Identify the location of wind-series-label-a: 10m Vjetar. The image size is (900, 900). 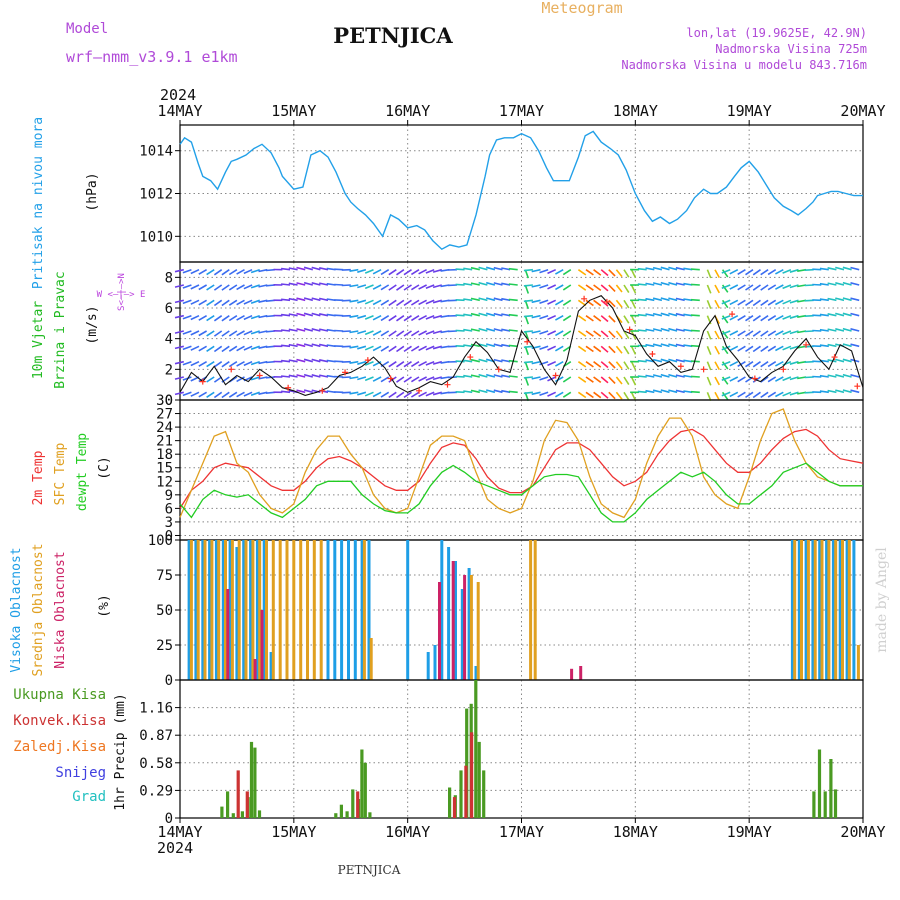
(38, 340).